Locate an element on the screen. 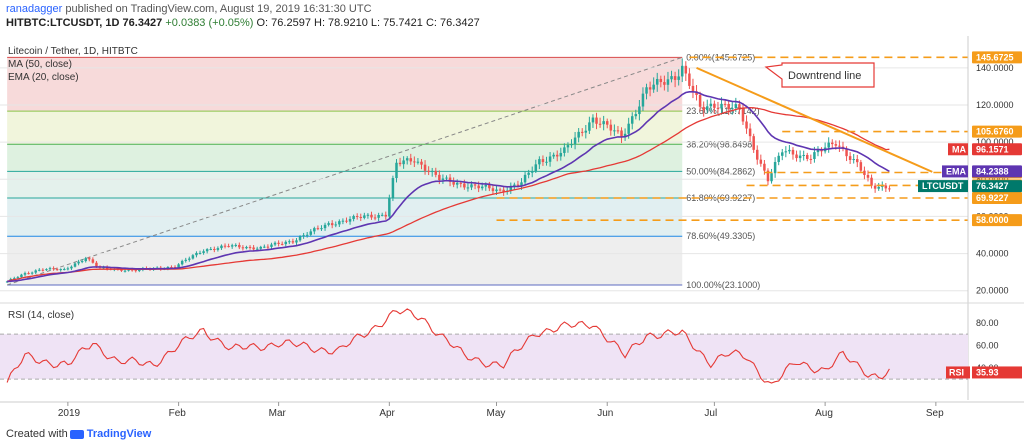  legend-title: Litecoin / Tether, 1D, HITBTC is located at coordinates (73, 51).